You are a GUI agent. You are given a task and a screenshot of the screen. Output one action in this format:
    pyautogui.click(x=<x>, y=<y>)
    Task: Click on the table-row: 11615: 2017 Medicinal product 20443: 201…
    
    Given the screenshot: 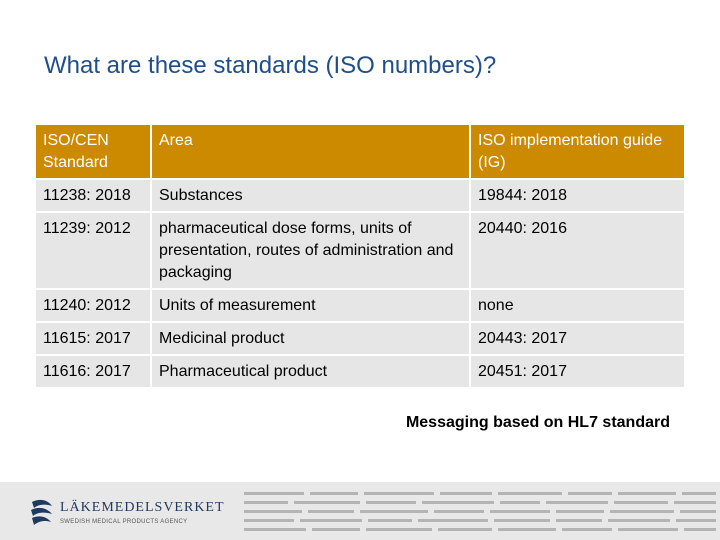 What is the action you would take?
    pyautogui.click(x=360, y=339)
    